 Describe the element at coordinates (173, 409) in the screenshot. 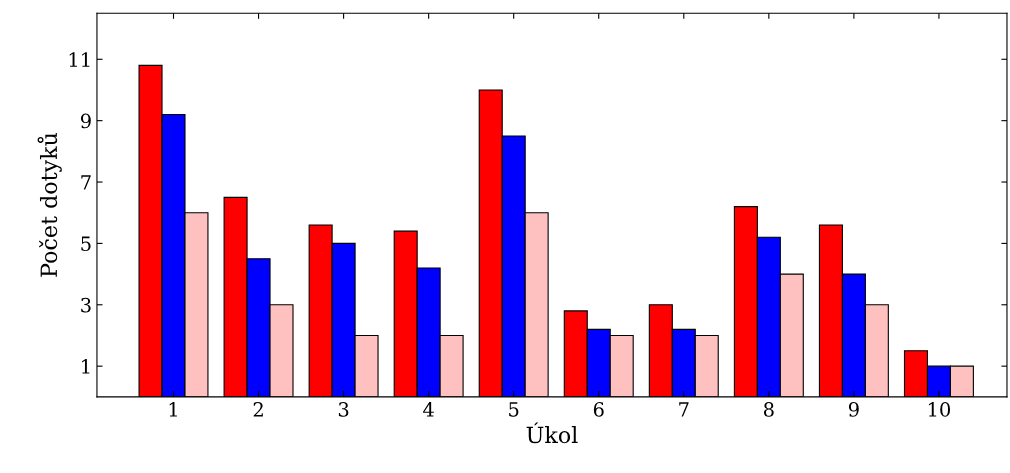

I see `x-tick-label: 1` at that location.